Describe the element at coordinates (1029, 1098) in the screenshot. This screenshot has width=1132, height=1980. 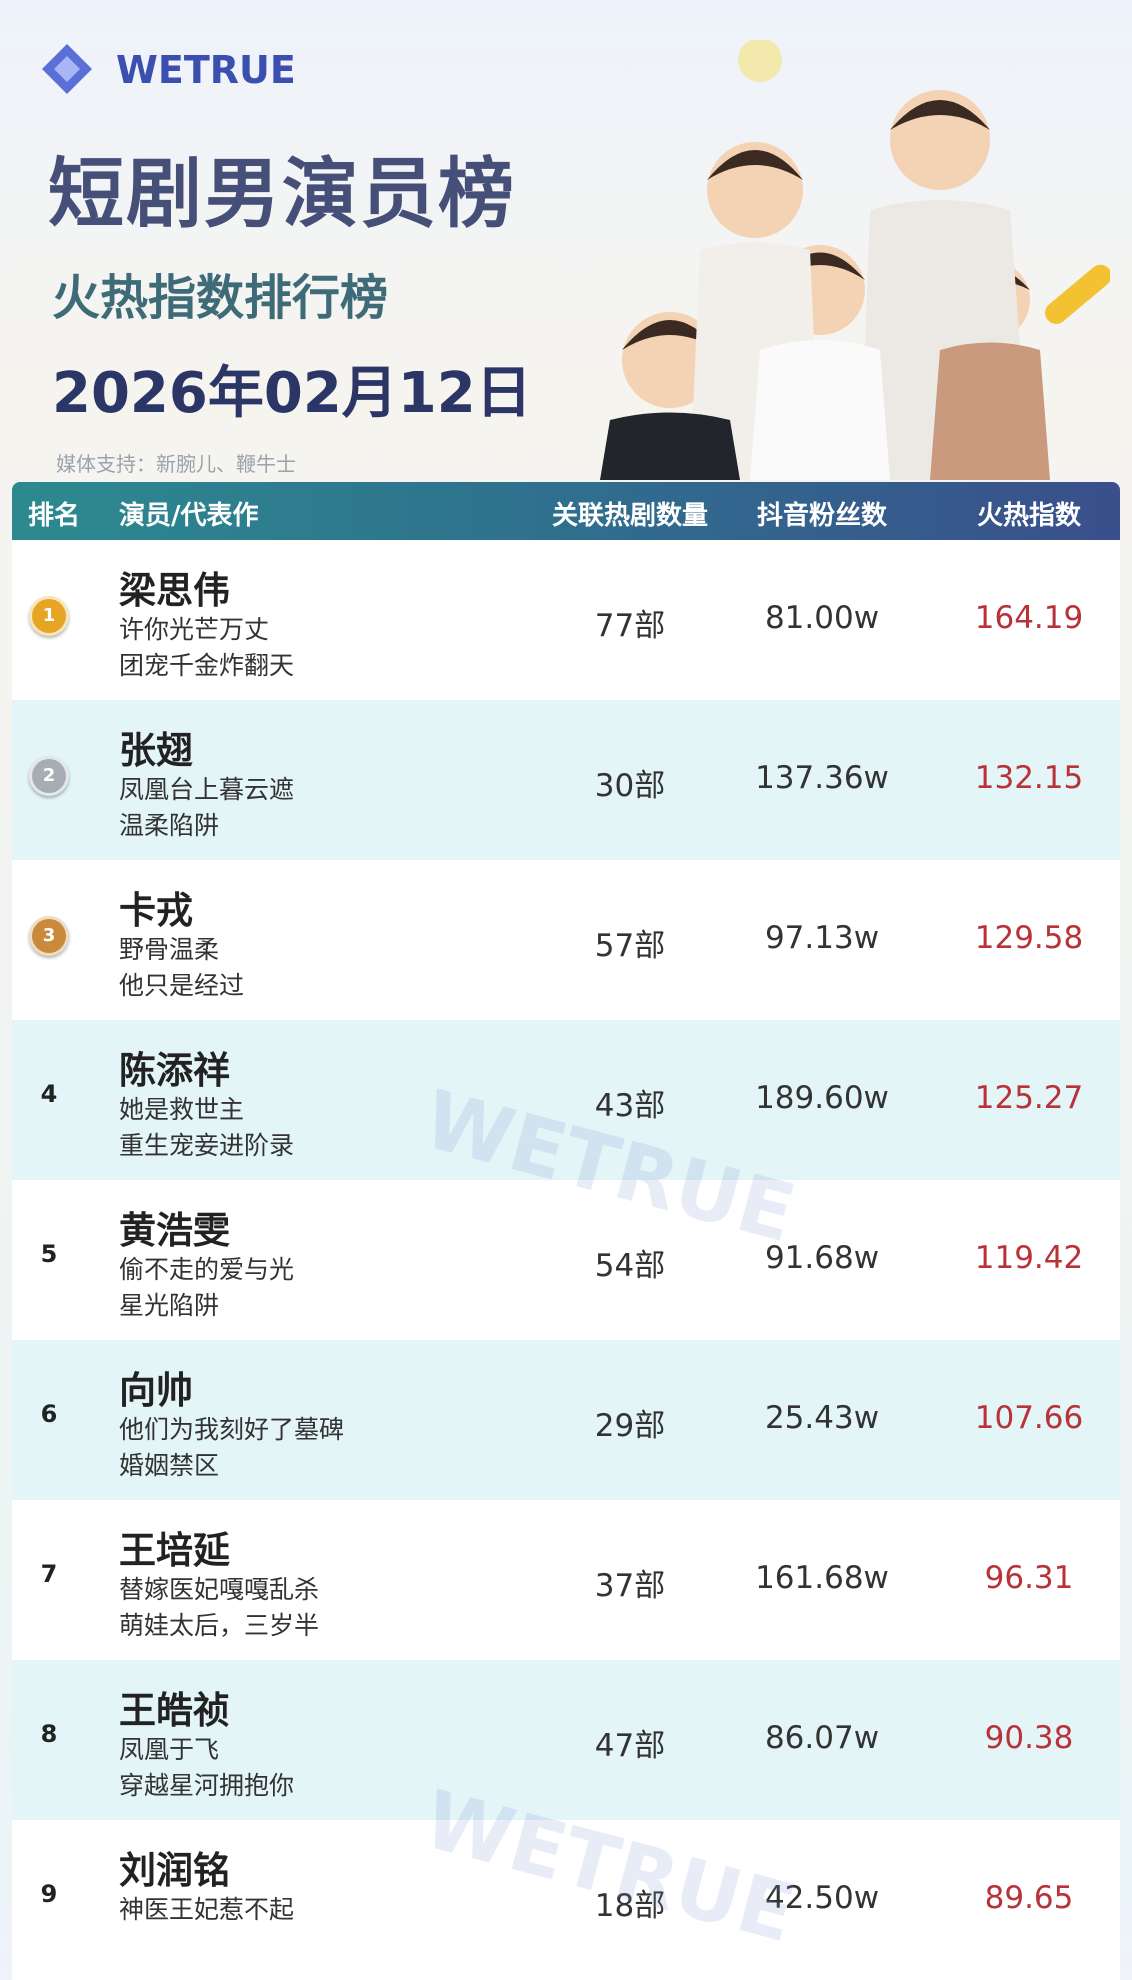
I see `heat-index: 125.27` at that location.